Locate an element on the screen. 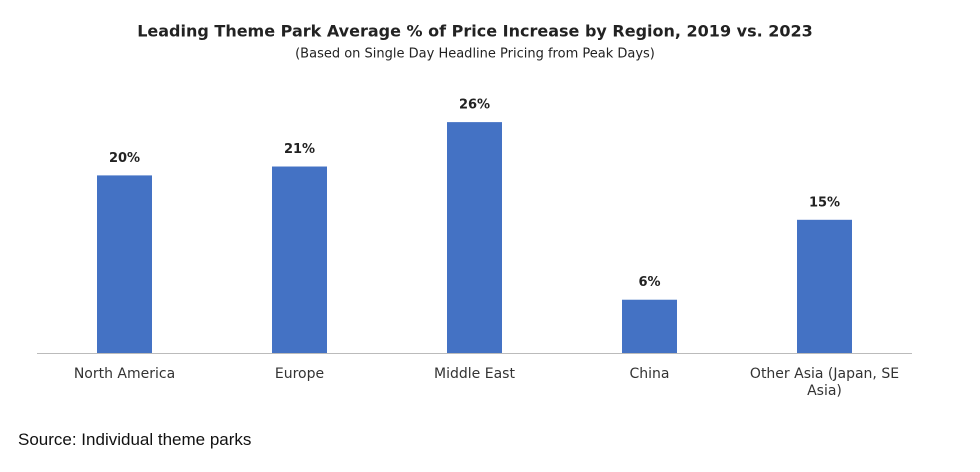  value-label: 26% is located at coordinates (474, 105).